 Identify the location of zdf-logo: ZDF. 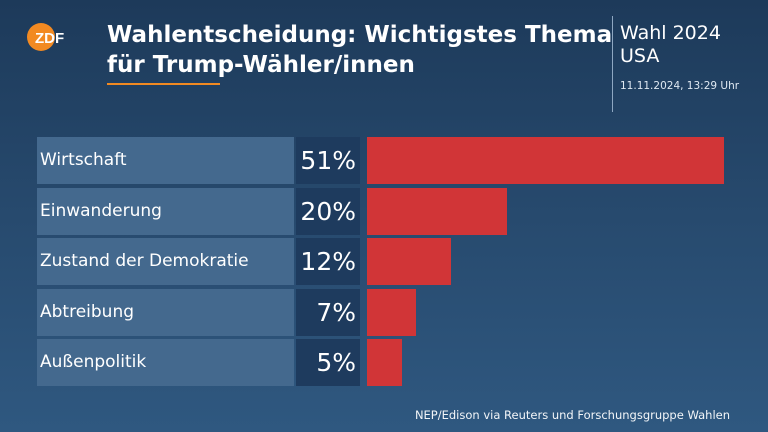
(45, 37).